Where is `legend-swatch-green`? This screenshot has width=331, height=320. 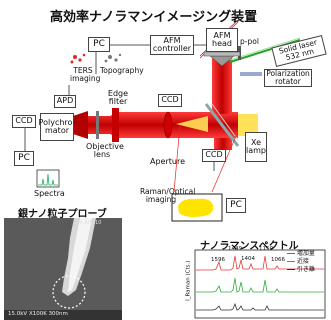
legend-swatch-green is located at coordinates (291, 261).